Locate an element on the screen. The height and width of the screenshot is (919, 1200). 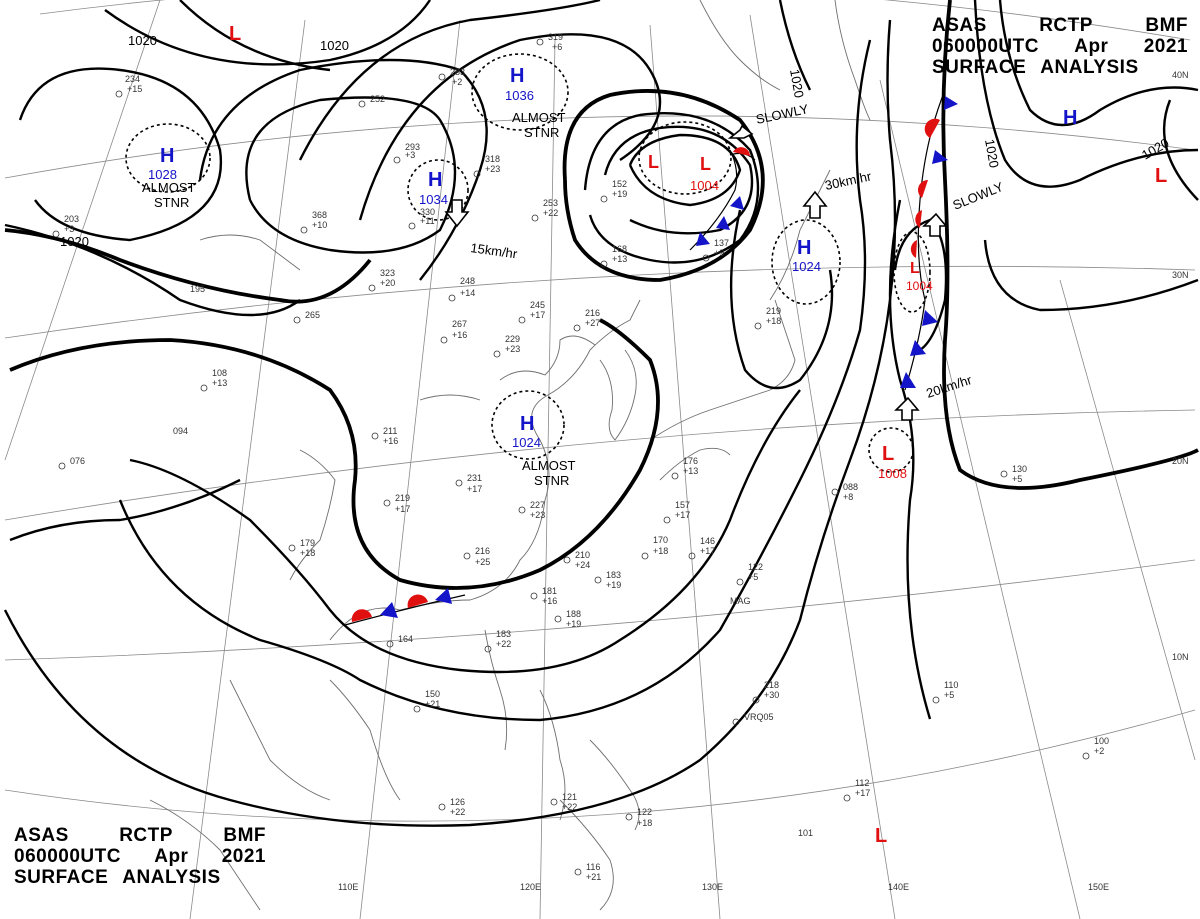
motion-label-line: STNR is located at coordinates (171, 202).